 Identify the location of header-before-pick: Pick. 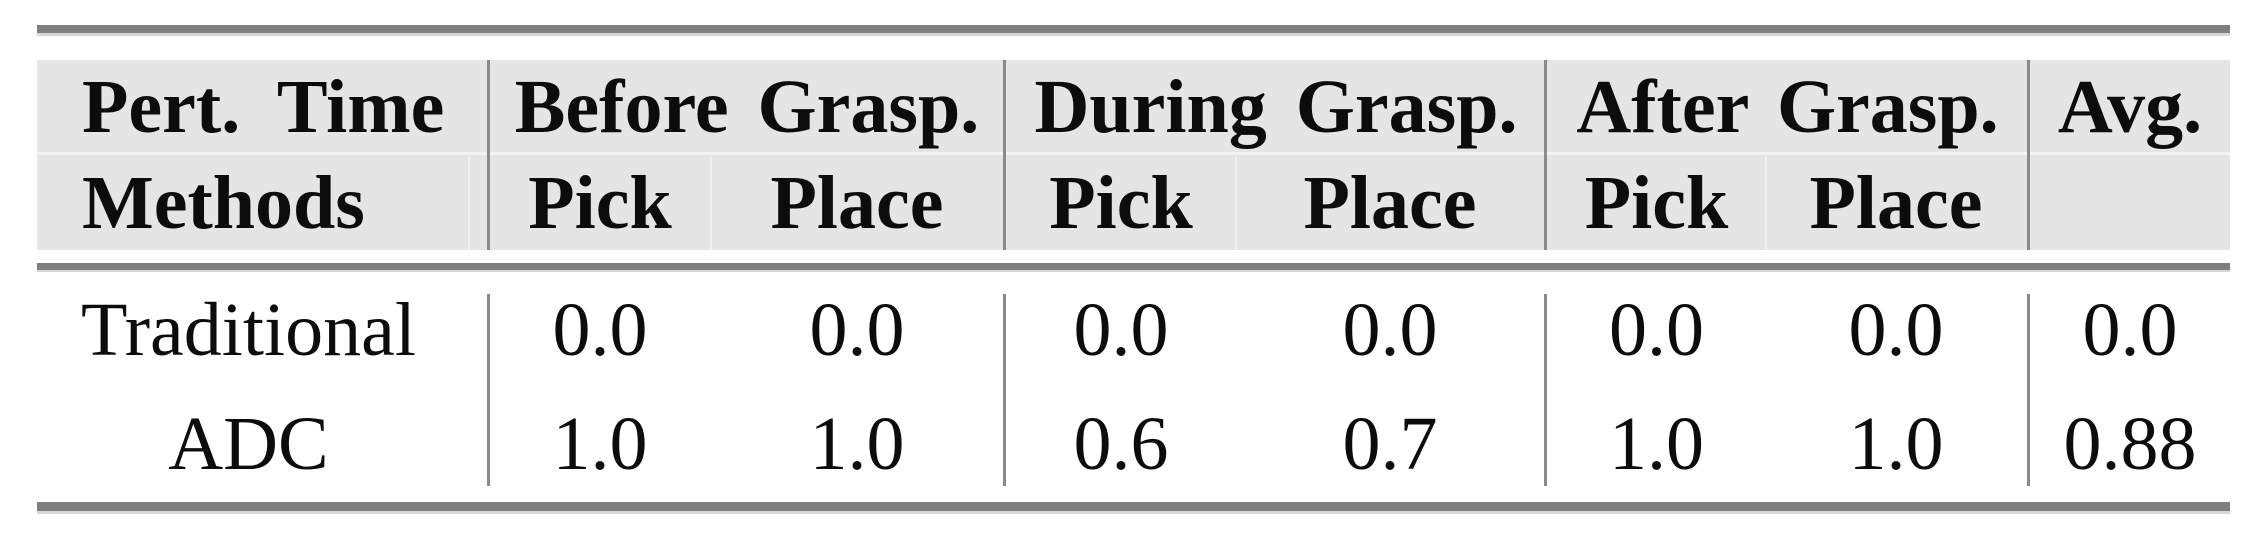
(600, 203).